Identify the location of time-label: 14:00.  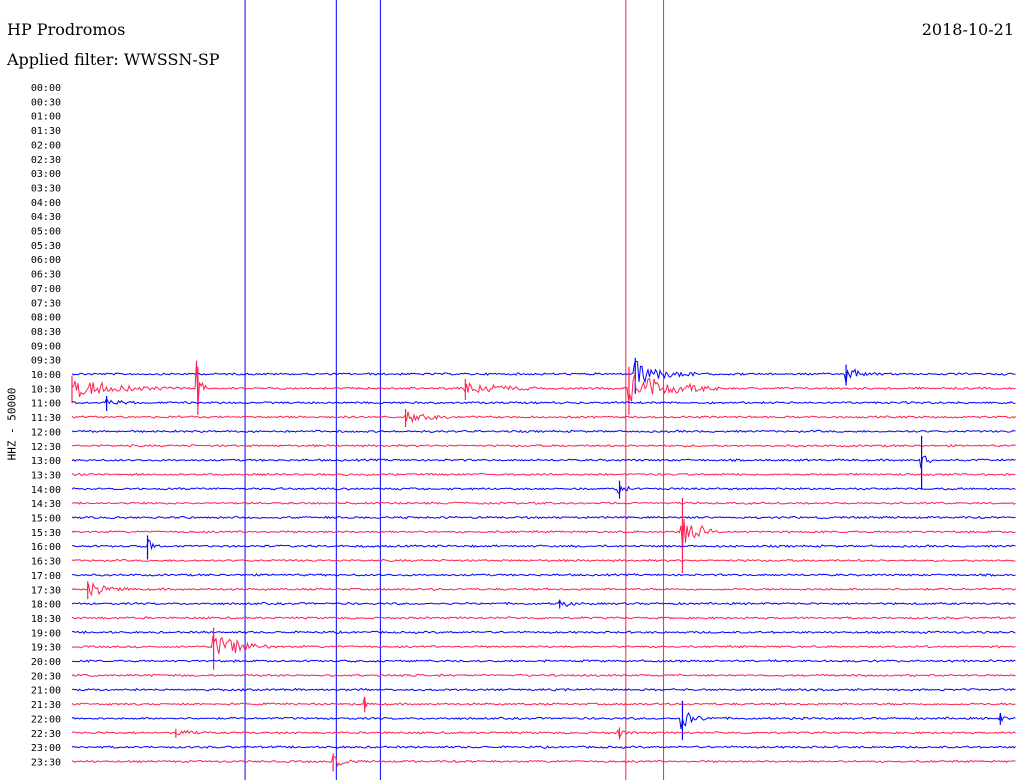
(46, 490).